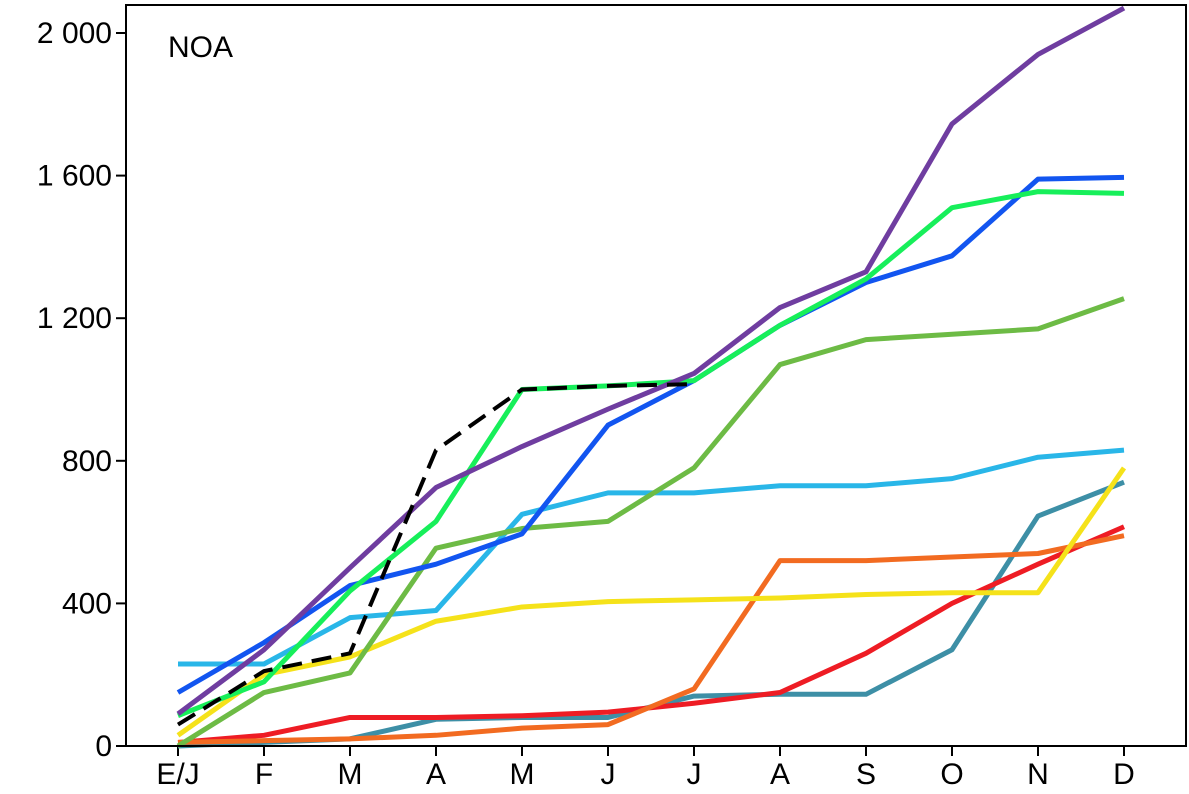  What do you see at coordinates (1038, 774) in the screenshot?
I see `x-tick-label: N` at bounding box center [1038, 774].